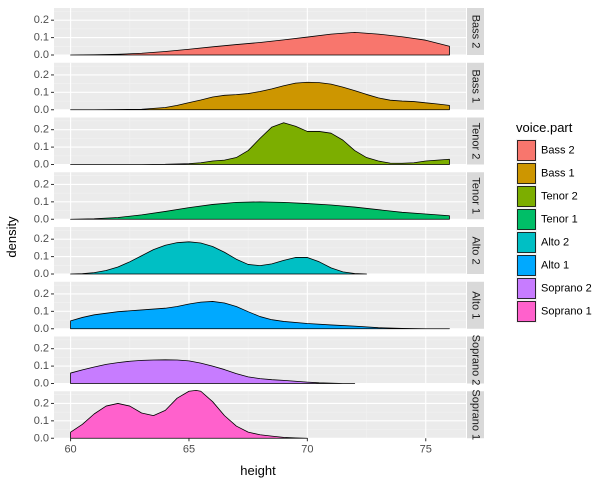 This screenshot has width=613, height=489. I want to click on x-tick-label: 70, so click(307, 449).